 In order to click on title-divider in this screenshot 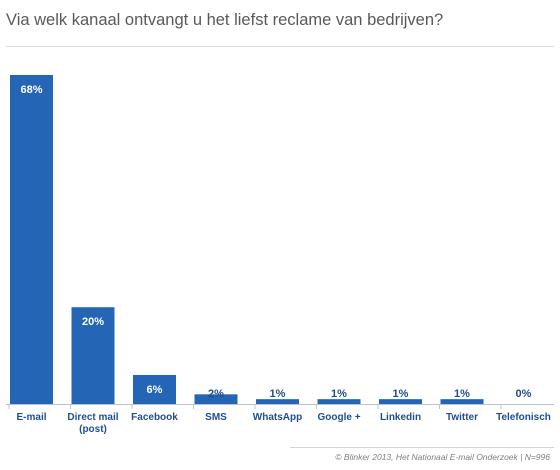, I will do `click(280, 46)`.